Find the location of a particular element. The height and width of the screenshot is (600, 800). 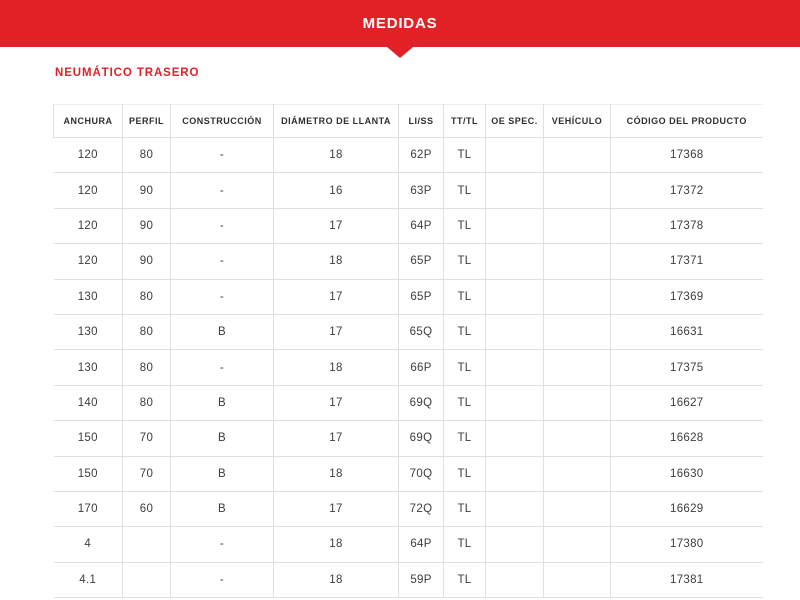

column-header: DIÁMETRO DE LLANTA is located at coordinates (336, 121).